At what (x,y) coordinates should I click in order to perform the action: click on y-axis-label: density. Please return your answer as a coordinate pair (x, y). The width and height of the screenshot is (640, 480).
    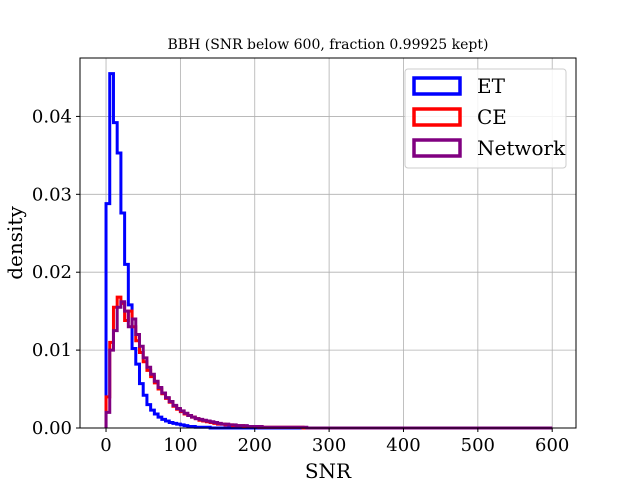
    Looking at the image, I should click on (15, 243).